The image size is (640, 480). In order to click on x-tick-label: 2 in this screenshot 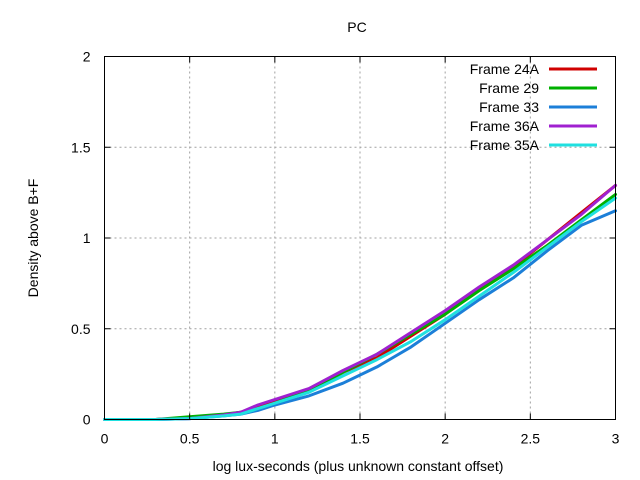, I will do `click(445, 439)`.